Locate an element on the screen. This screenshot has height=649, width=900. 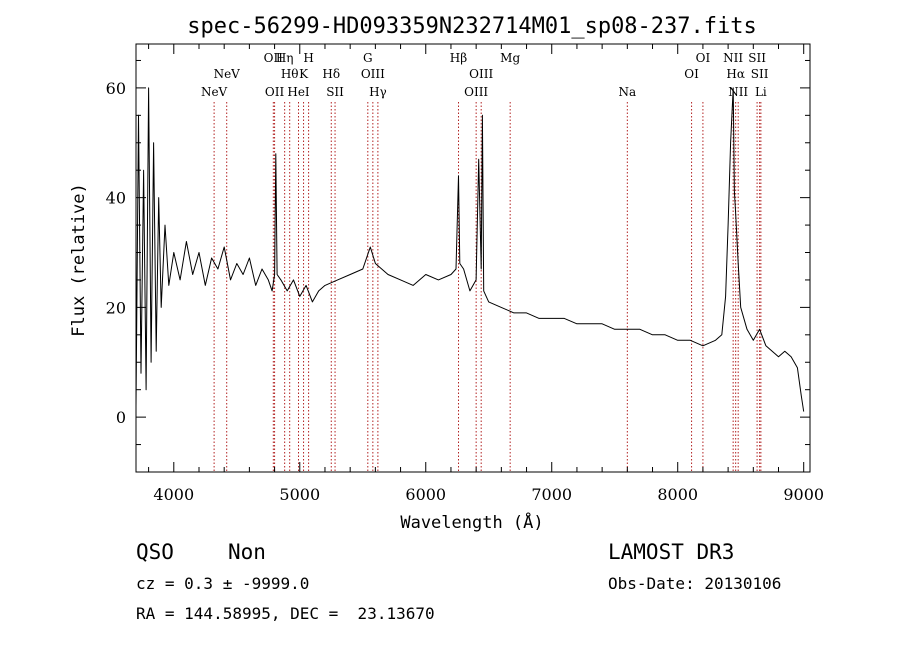
marker-label-23: NII is located at coordinates (738, 92).